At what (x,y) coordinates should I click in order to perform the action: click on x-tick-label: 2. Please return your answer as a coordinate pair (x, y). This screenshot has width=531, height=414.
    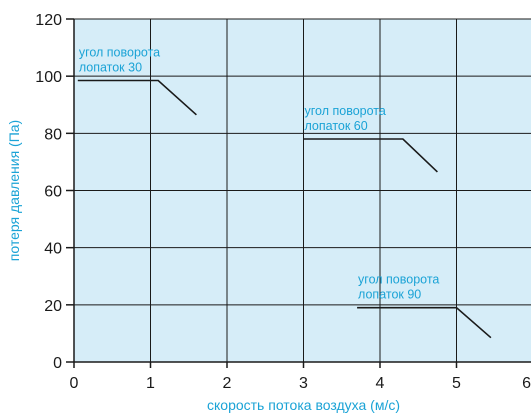
    Looking at the image, I should click on (227, 383).